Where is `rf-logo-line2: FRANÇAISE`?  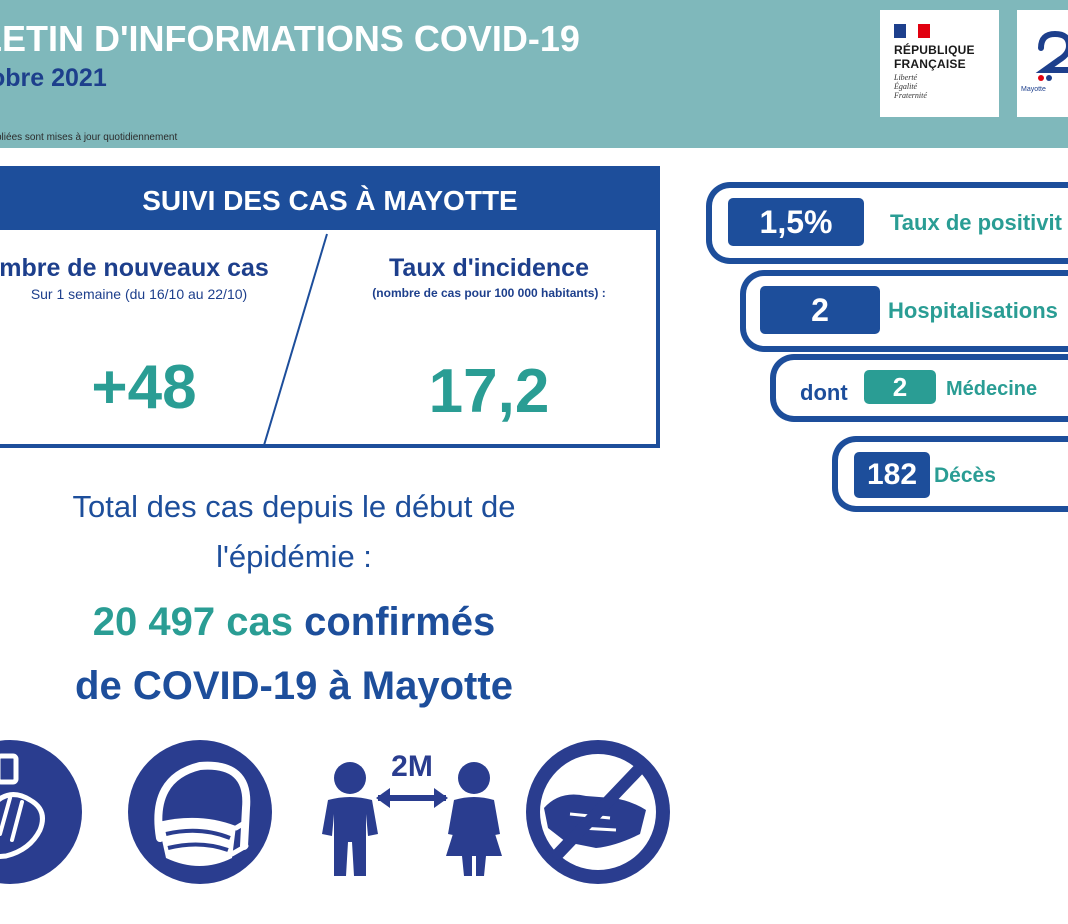
rf-logo-line2: FRANÇAISE is located at coordinates (930, 64).